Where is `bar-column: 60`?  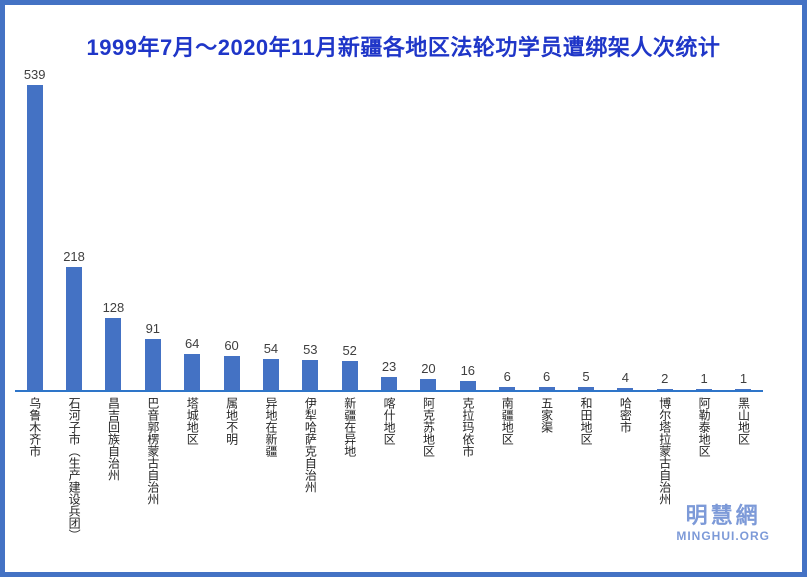 bar-column: 60 is located at coordinates (231, 364).